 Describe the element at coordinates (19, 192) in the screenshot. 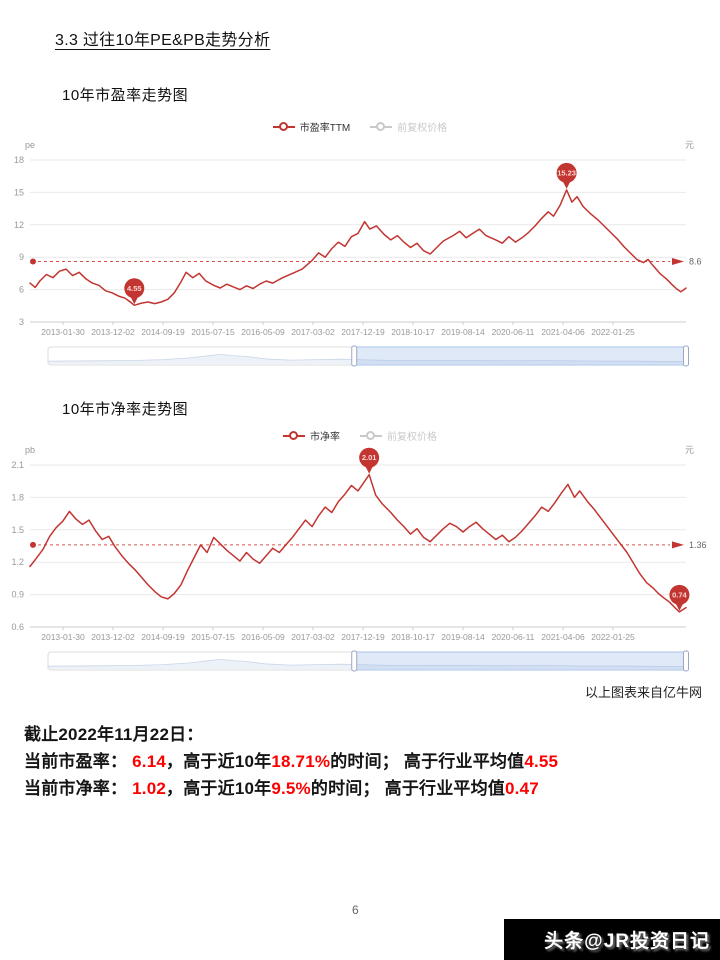

I see `y-tick-label: 15` at that location.